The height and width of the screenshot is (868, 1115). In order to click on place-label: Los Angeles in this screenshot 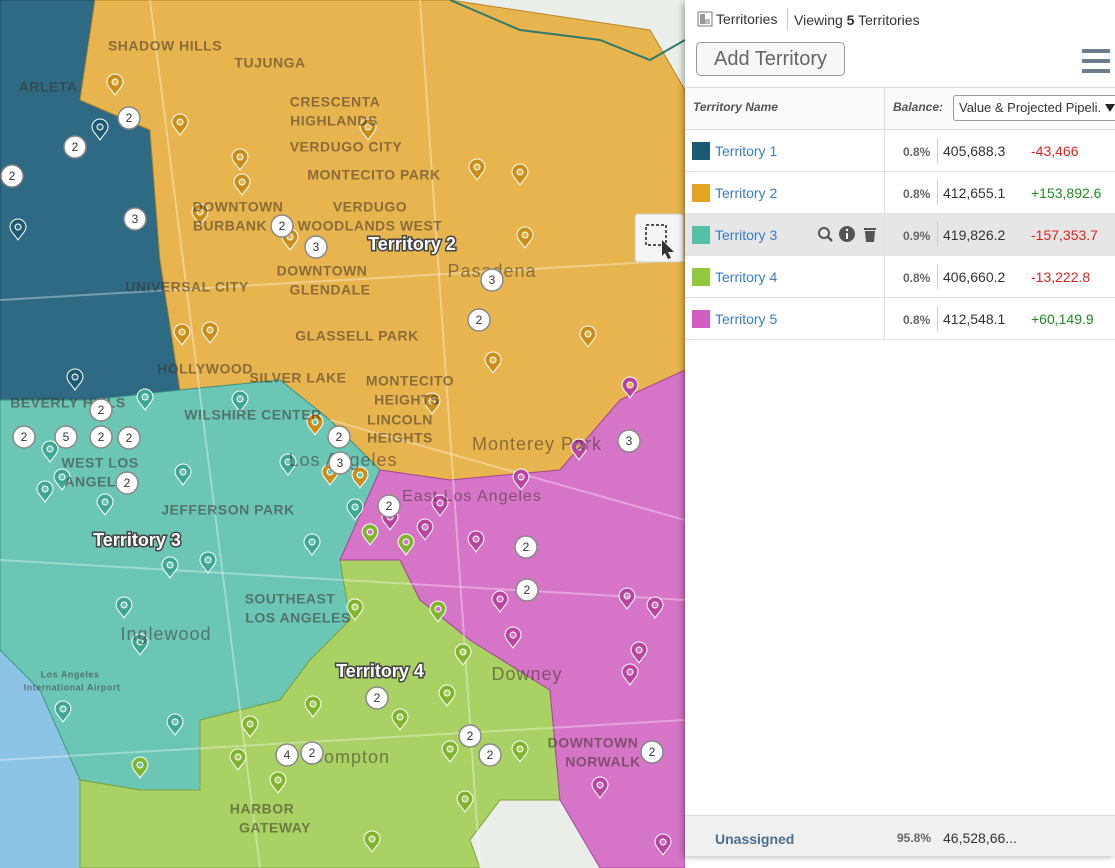, I will do `click(70, 674)`.